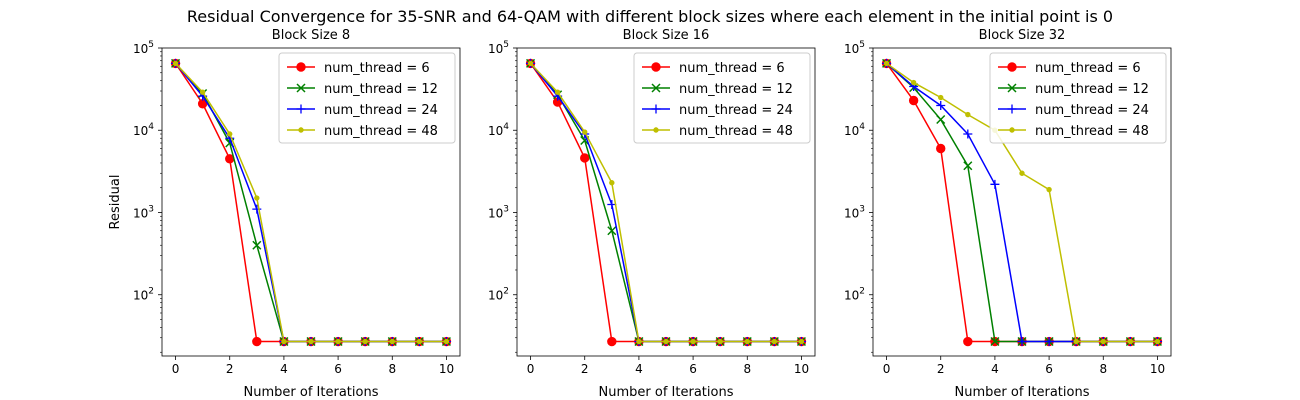  Describe the element at coordinates (115, 202) in the screenshot. I see `y-axis-label: Residual` at that location.